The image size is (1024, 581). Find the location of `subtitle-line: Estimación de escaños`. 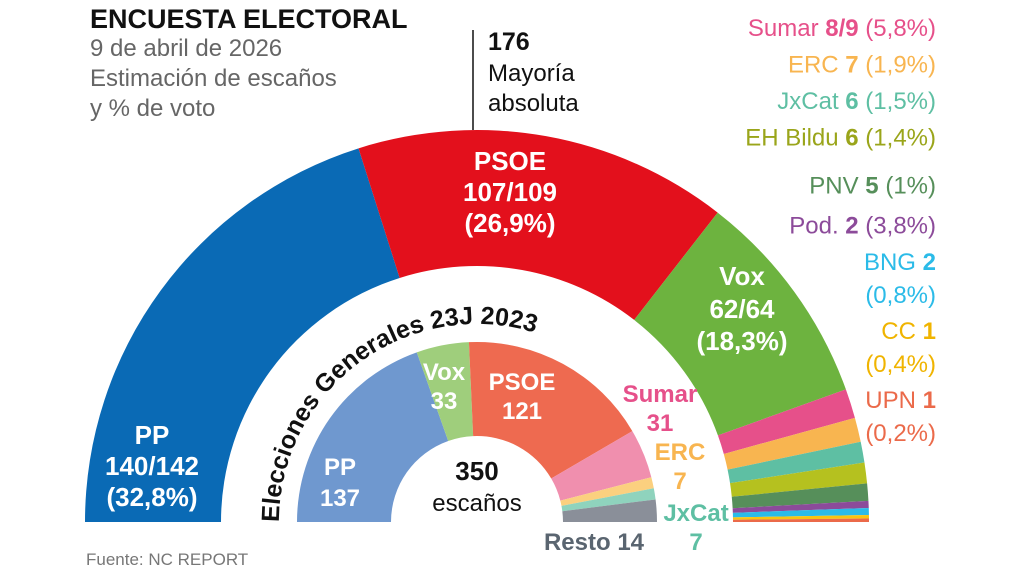

subtitle-line: Estimación de escaños is located at coordinates (213, 78).